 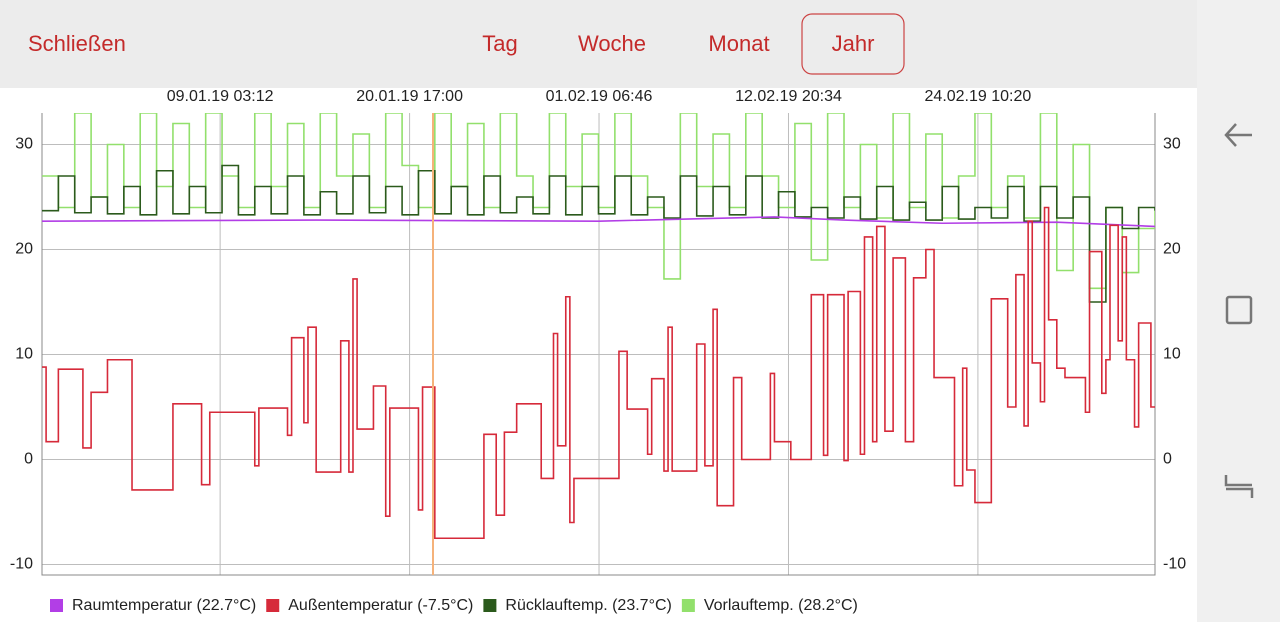 What do you see at coordinates (1239, 486) in the screenshot?
I see `recent-icon` at bounding box center [1239, 486].